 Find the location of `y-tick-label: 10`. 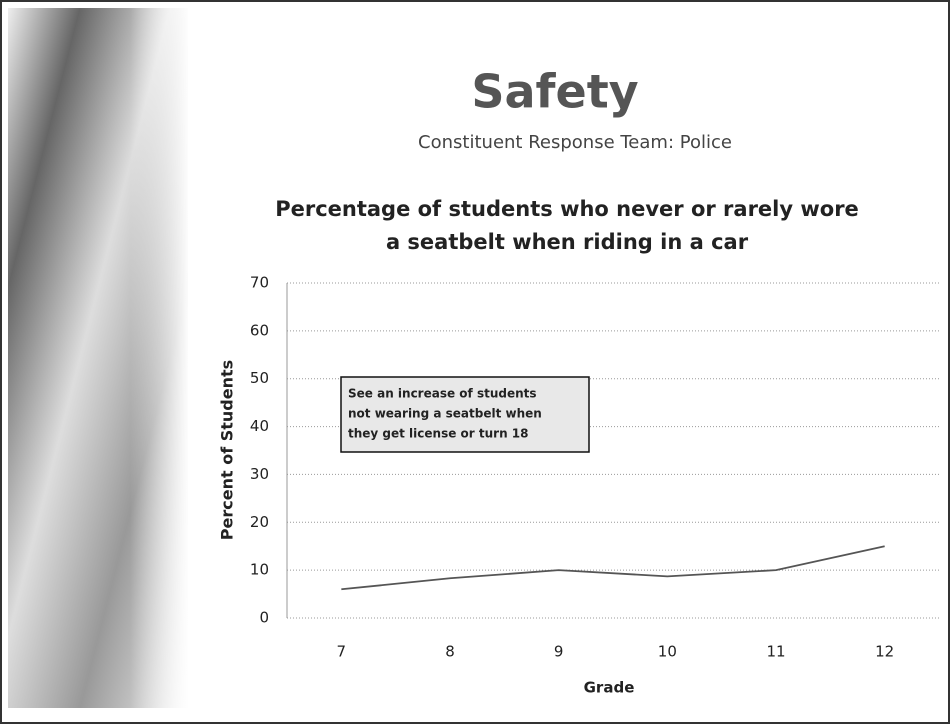

y-tick-label: 10 is located at coordinates (259, 570).